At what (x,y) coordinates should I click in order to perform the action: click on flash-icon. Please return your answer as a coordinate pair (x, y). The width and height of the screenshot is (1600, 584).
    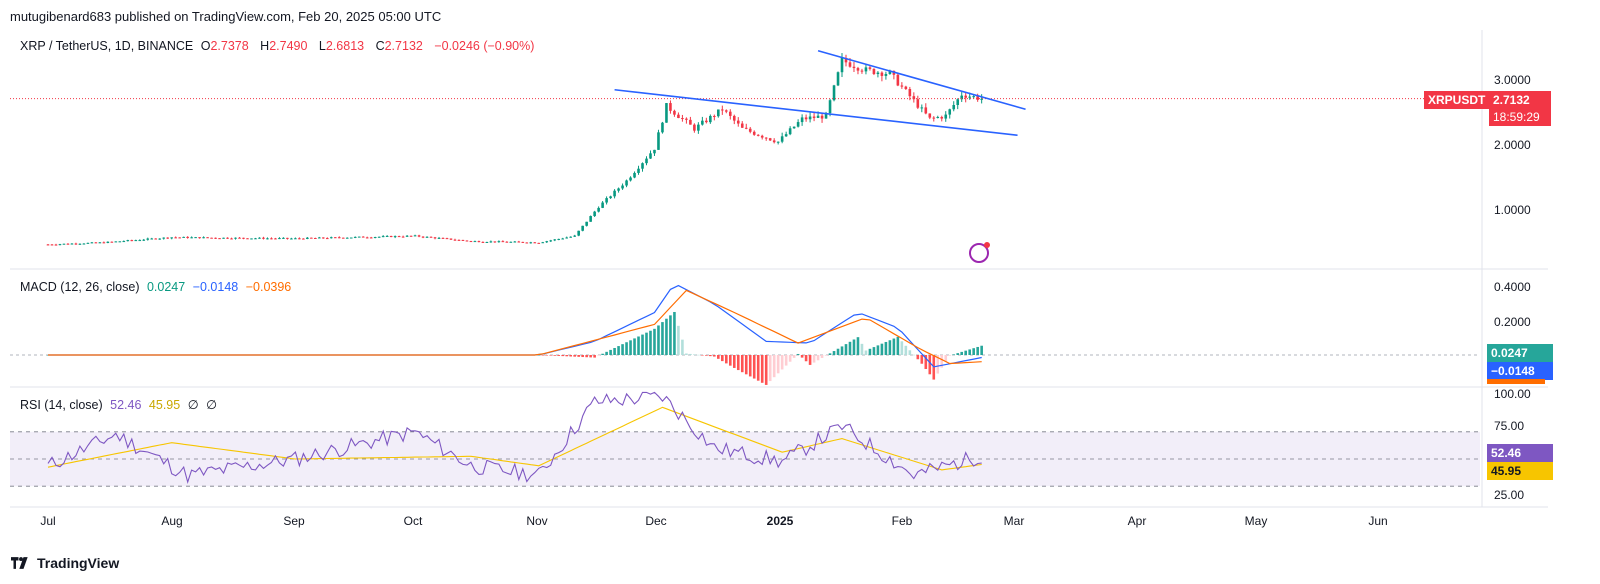
    Looking at the image, I should click on (979, 253).